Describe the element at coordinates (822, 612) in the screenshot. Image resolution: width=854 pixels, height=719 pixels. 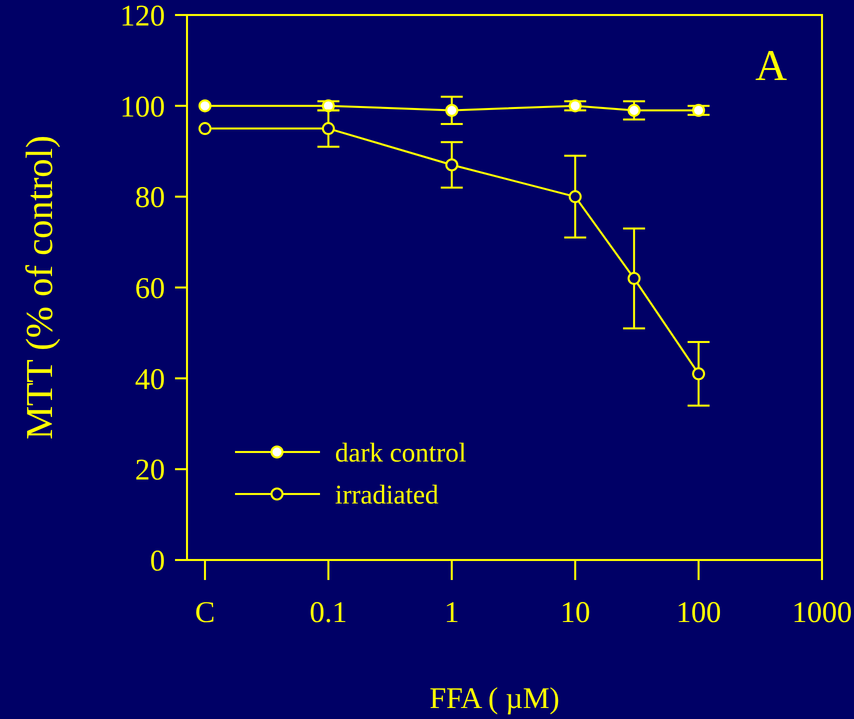
I see `x-tick-label: 1000` at that location.